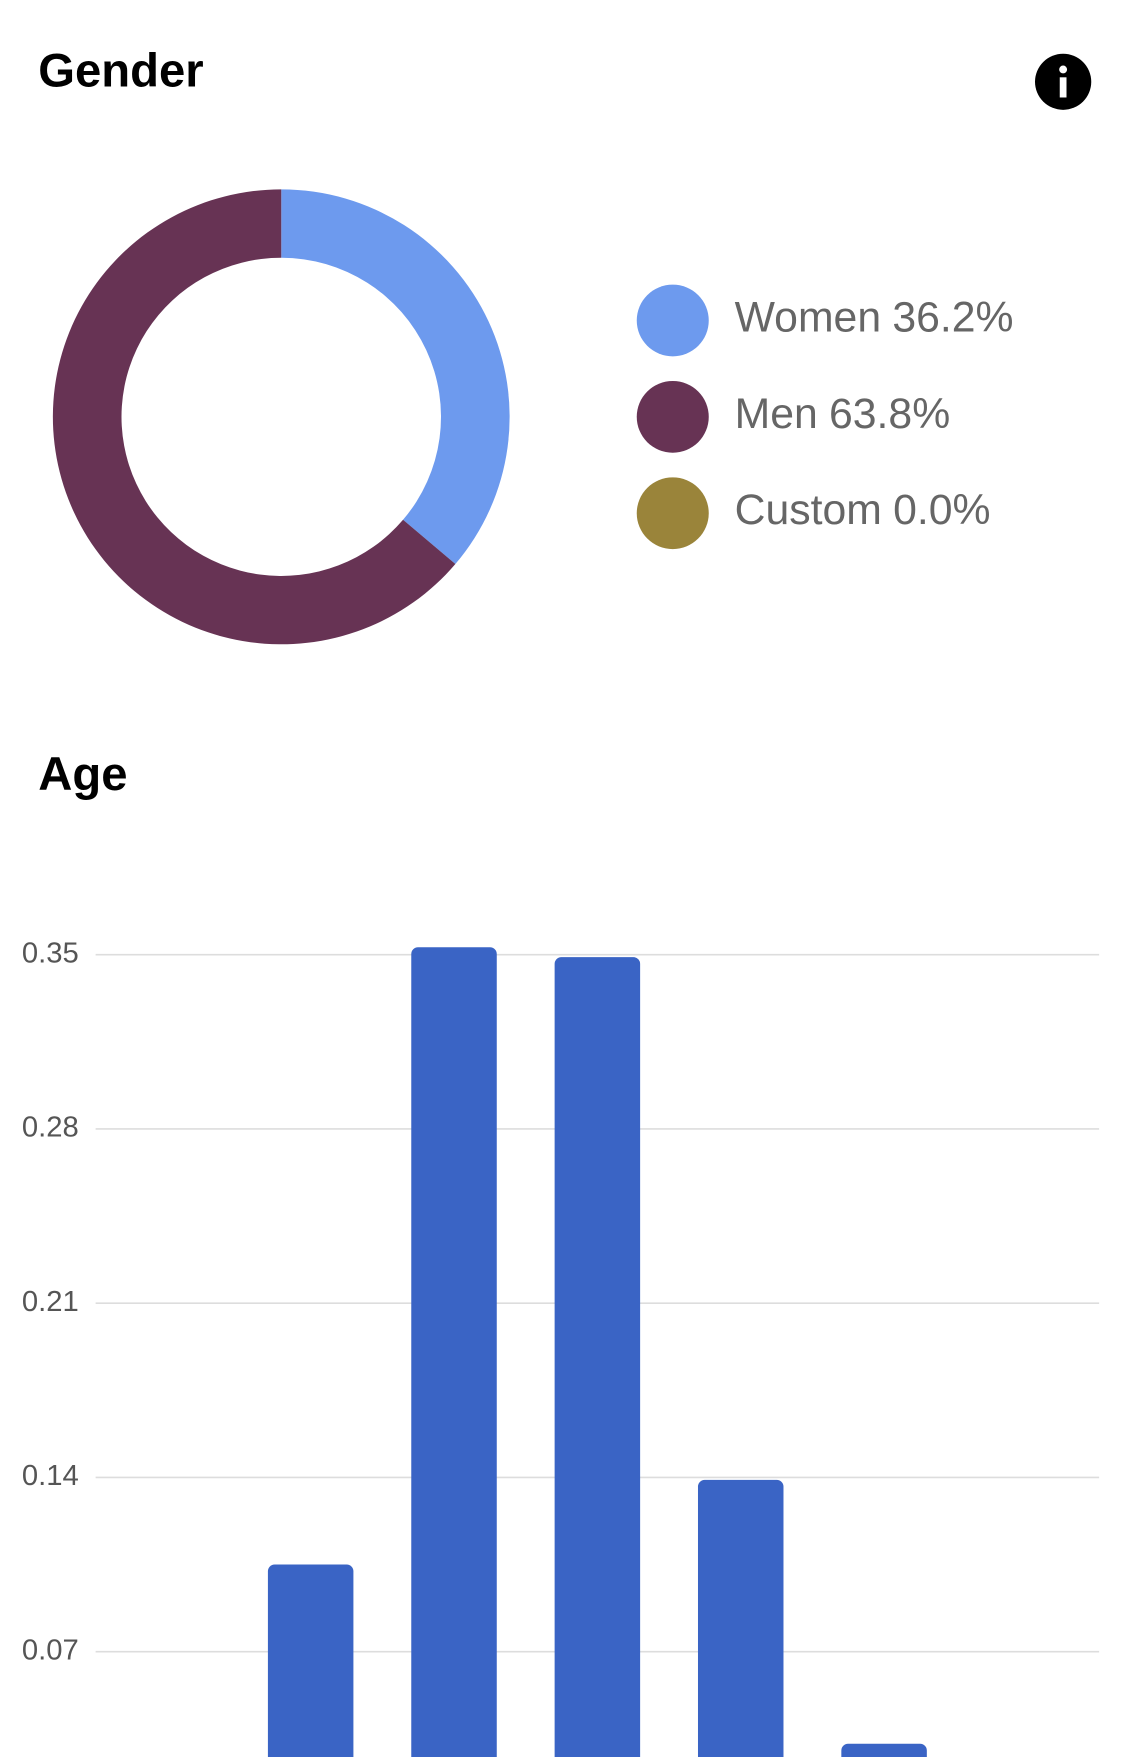  I want to click on legend-value: 63.8%, so click(889, 414).